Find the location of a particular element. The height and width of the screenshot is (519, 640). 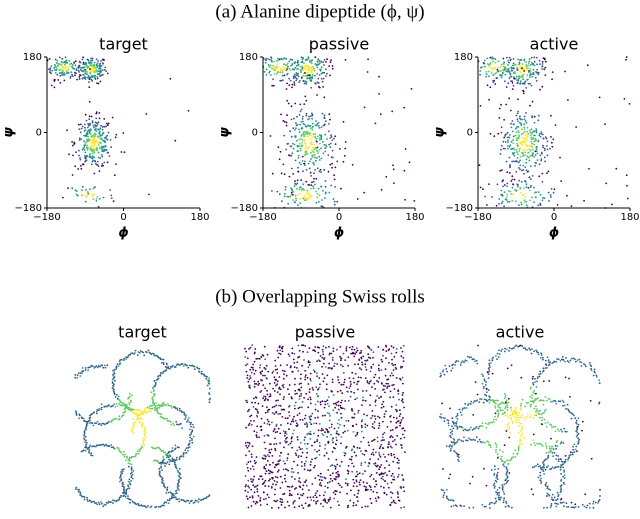

plot-title: target is located at coordinates (142, 332).